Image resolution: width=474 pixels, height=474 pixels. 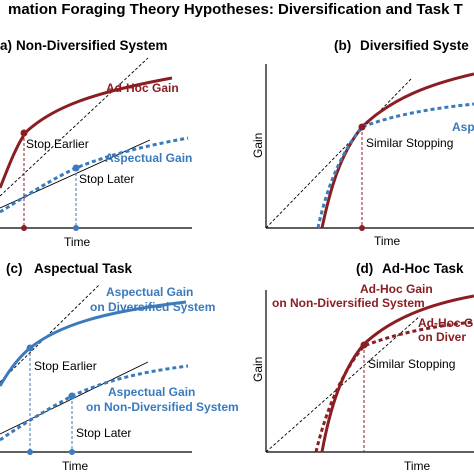 What do you see at coordinates (362, 228) in the screenshot?
I see `panel-b-x-marker` at bounding box center [362, 228].